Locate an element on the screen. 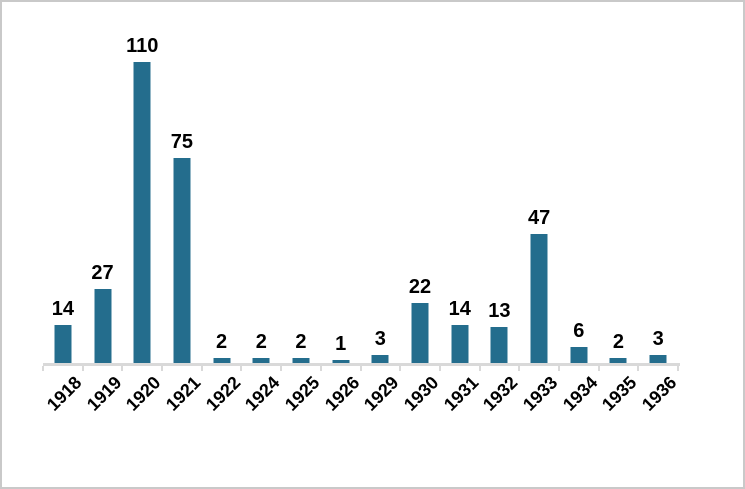 Image resolution: width=745 pixels, height=489 pixels. bar-1920 is located at coordinates (142, 212).